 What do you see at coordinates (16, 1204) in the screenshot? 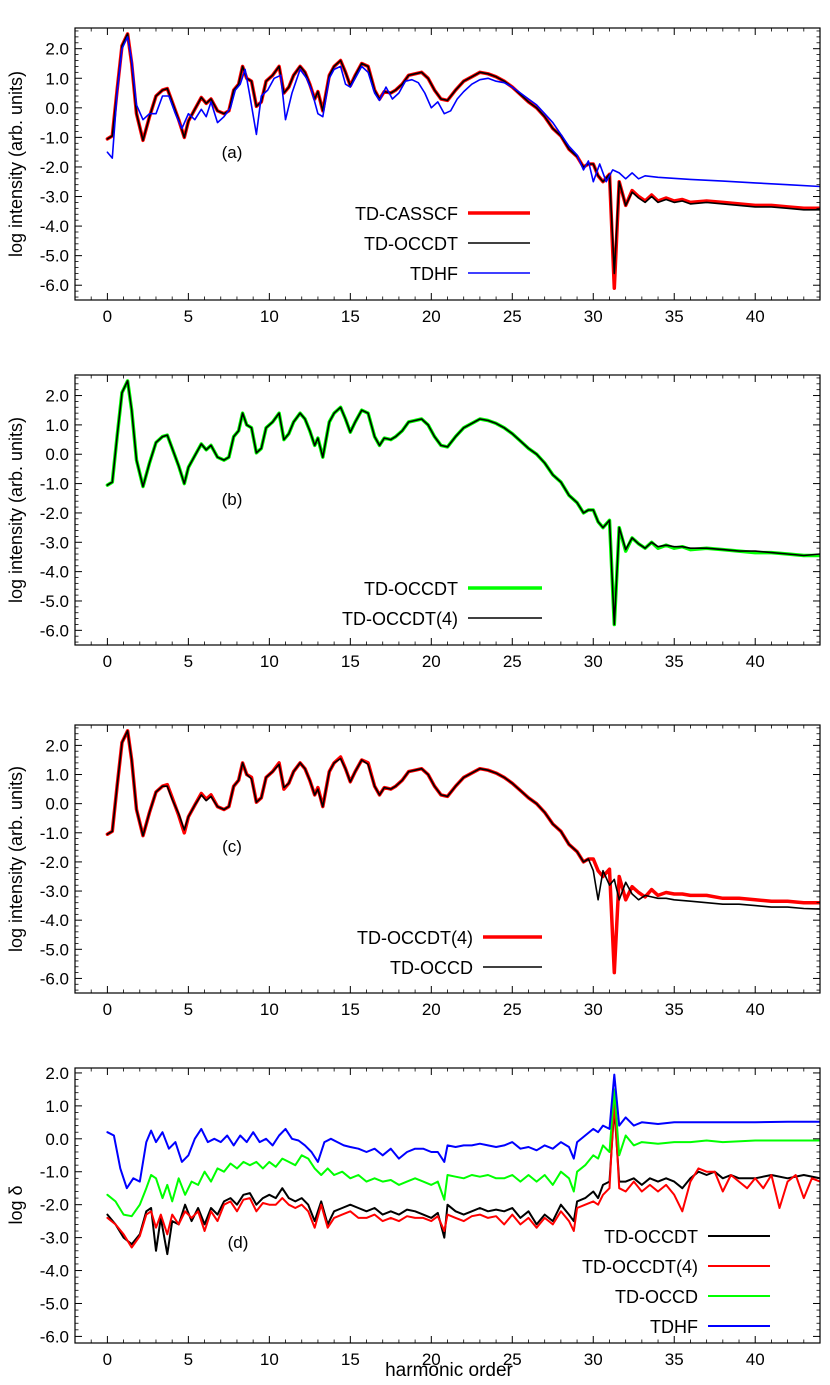
I see `y-axis-label: log δ` at bounding box center [16, 1204].